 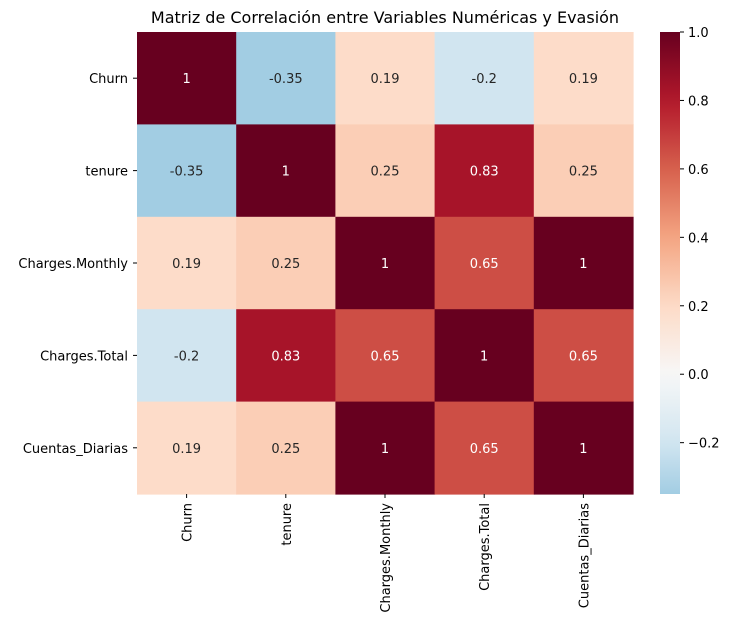 What do you see at coordinates (485, 547) in the screenshot?
I see `column-label: Charges.Total` at bounding box center [485, 547].